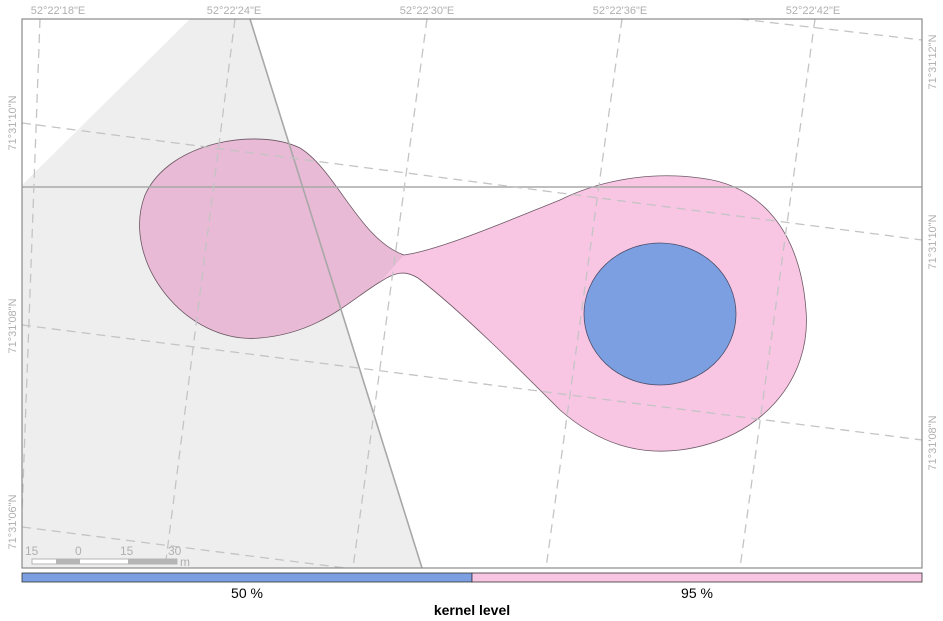  I want to click on legend: 50 % 95 % kernel level, so click(472, 595).